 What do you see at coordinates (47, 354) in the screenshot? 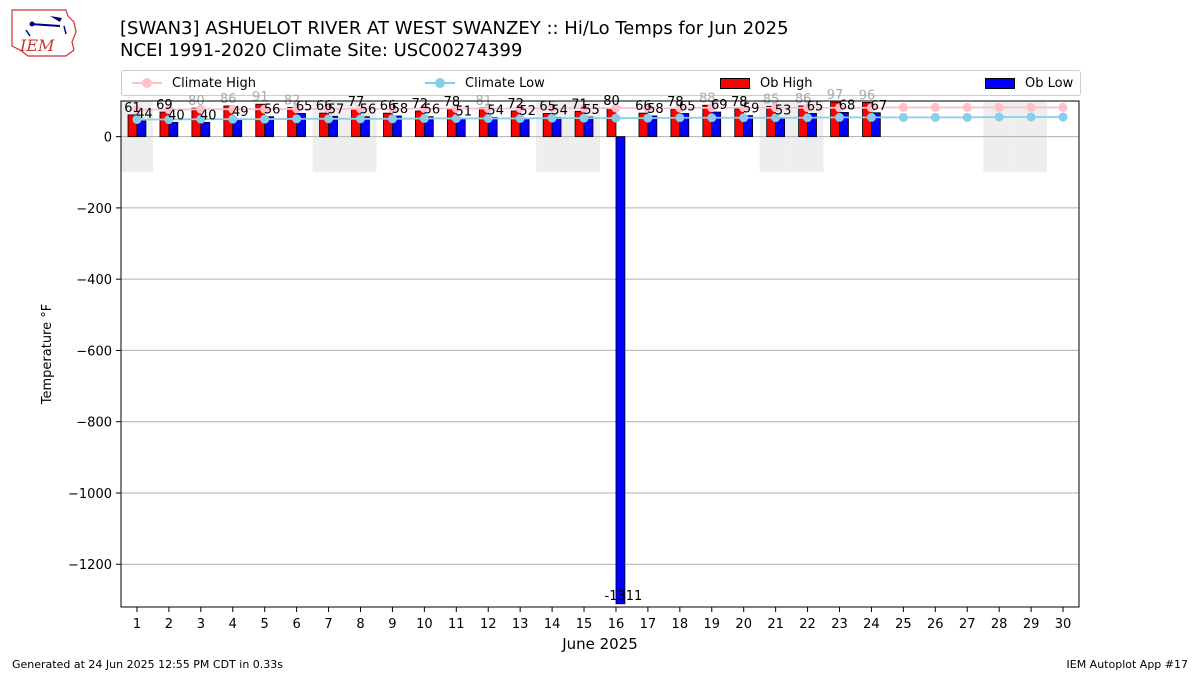
I see `y-axis-label: Temperature °F` at bounding box center [47, 354].